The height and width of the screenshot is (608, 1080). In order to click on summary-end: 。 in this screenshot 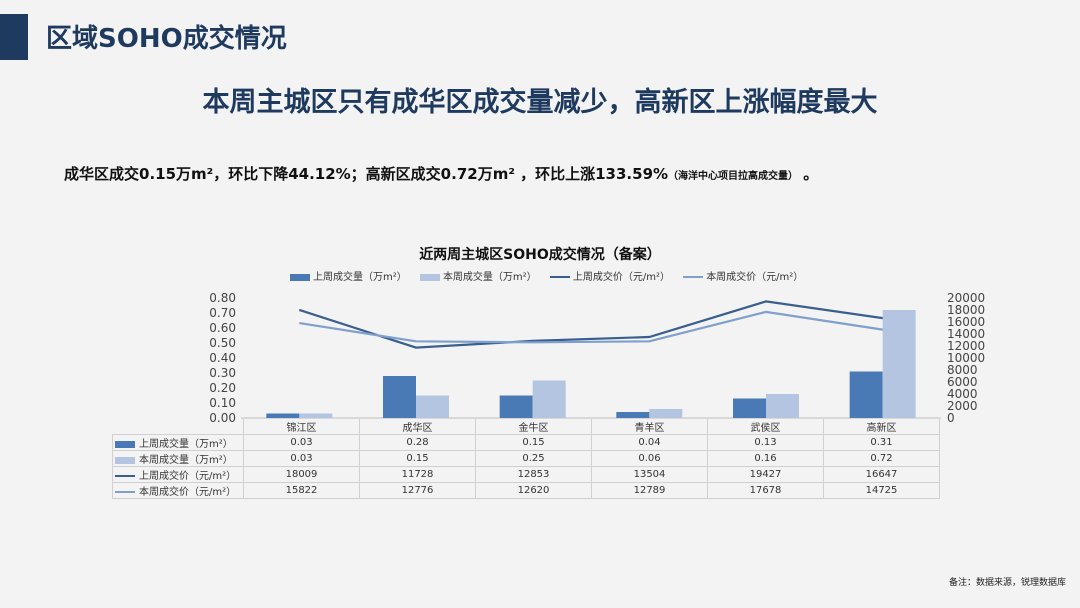, I will do `click(808, 174)`.